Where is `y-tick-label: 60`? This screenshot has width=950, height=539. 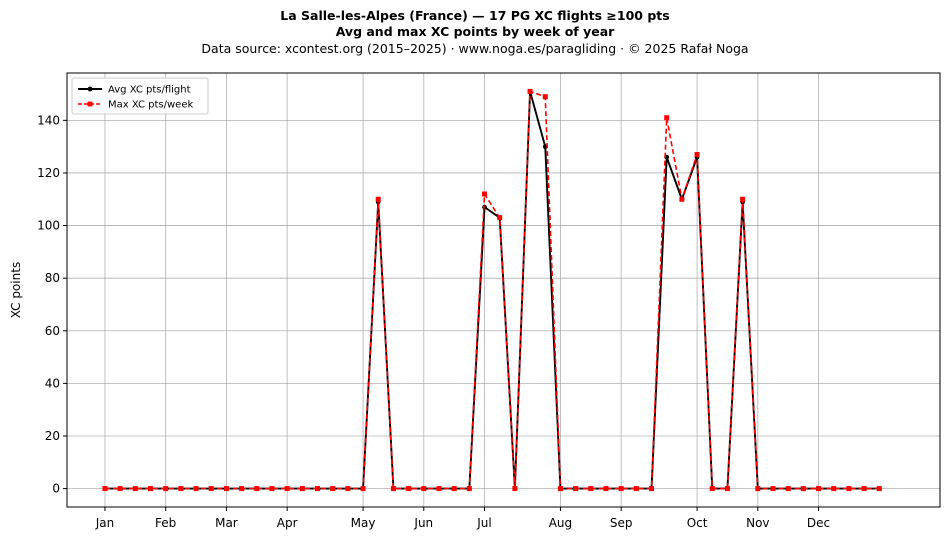 y-tick-label: 60 is located at coordinates (52, 331).